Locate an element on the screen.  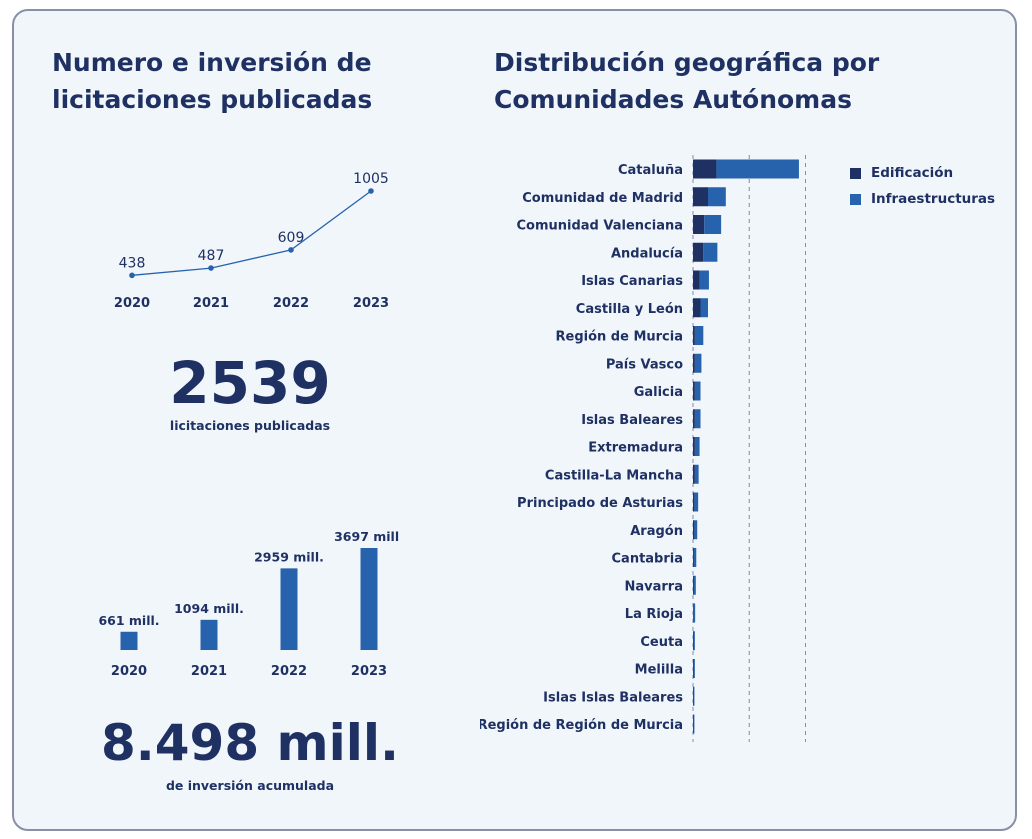
investment-bar-2023 is located at coordinates (369, 599).